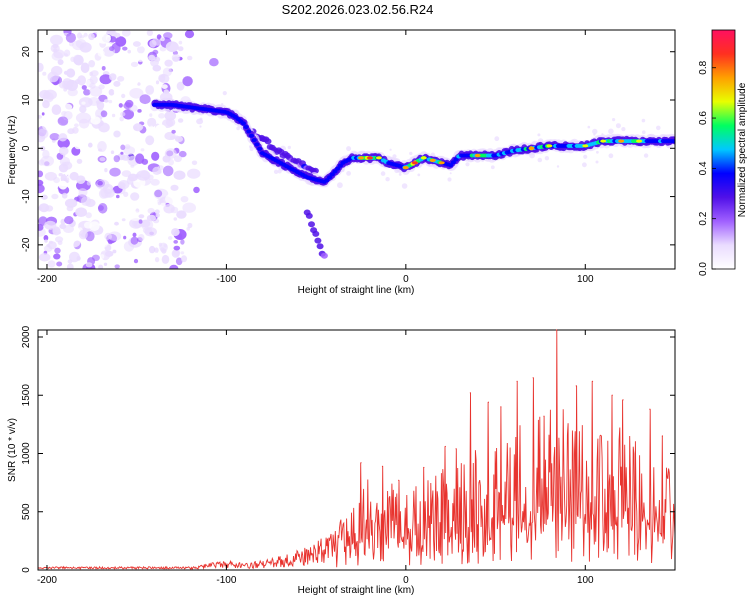 The image size is (750, 600). What do you see at coordinates (26, 336) in the screenshot?
I see `snr-y-tick-label: 2000` at bounding box center [26, 336].